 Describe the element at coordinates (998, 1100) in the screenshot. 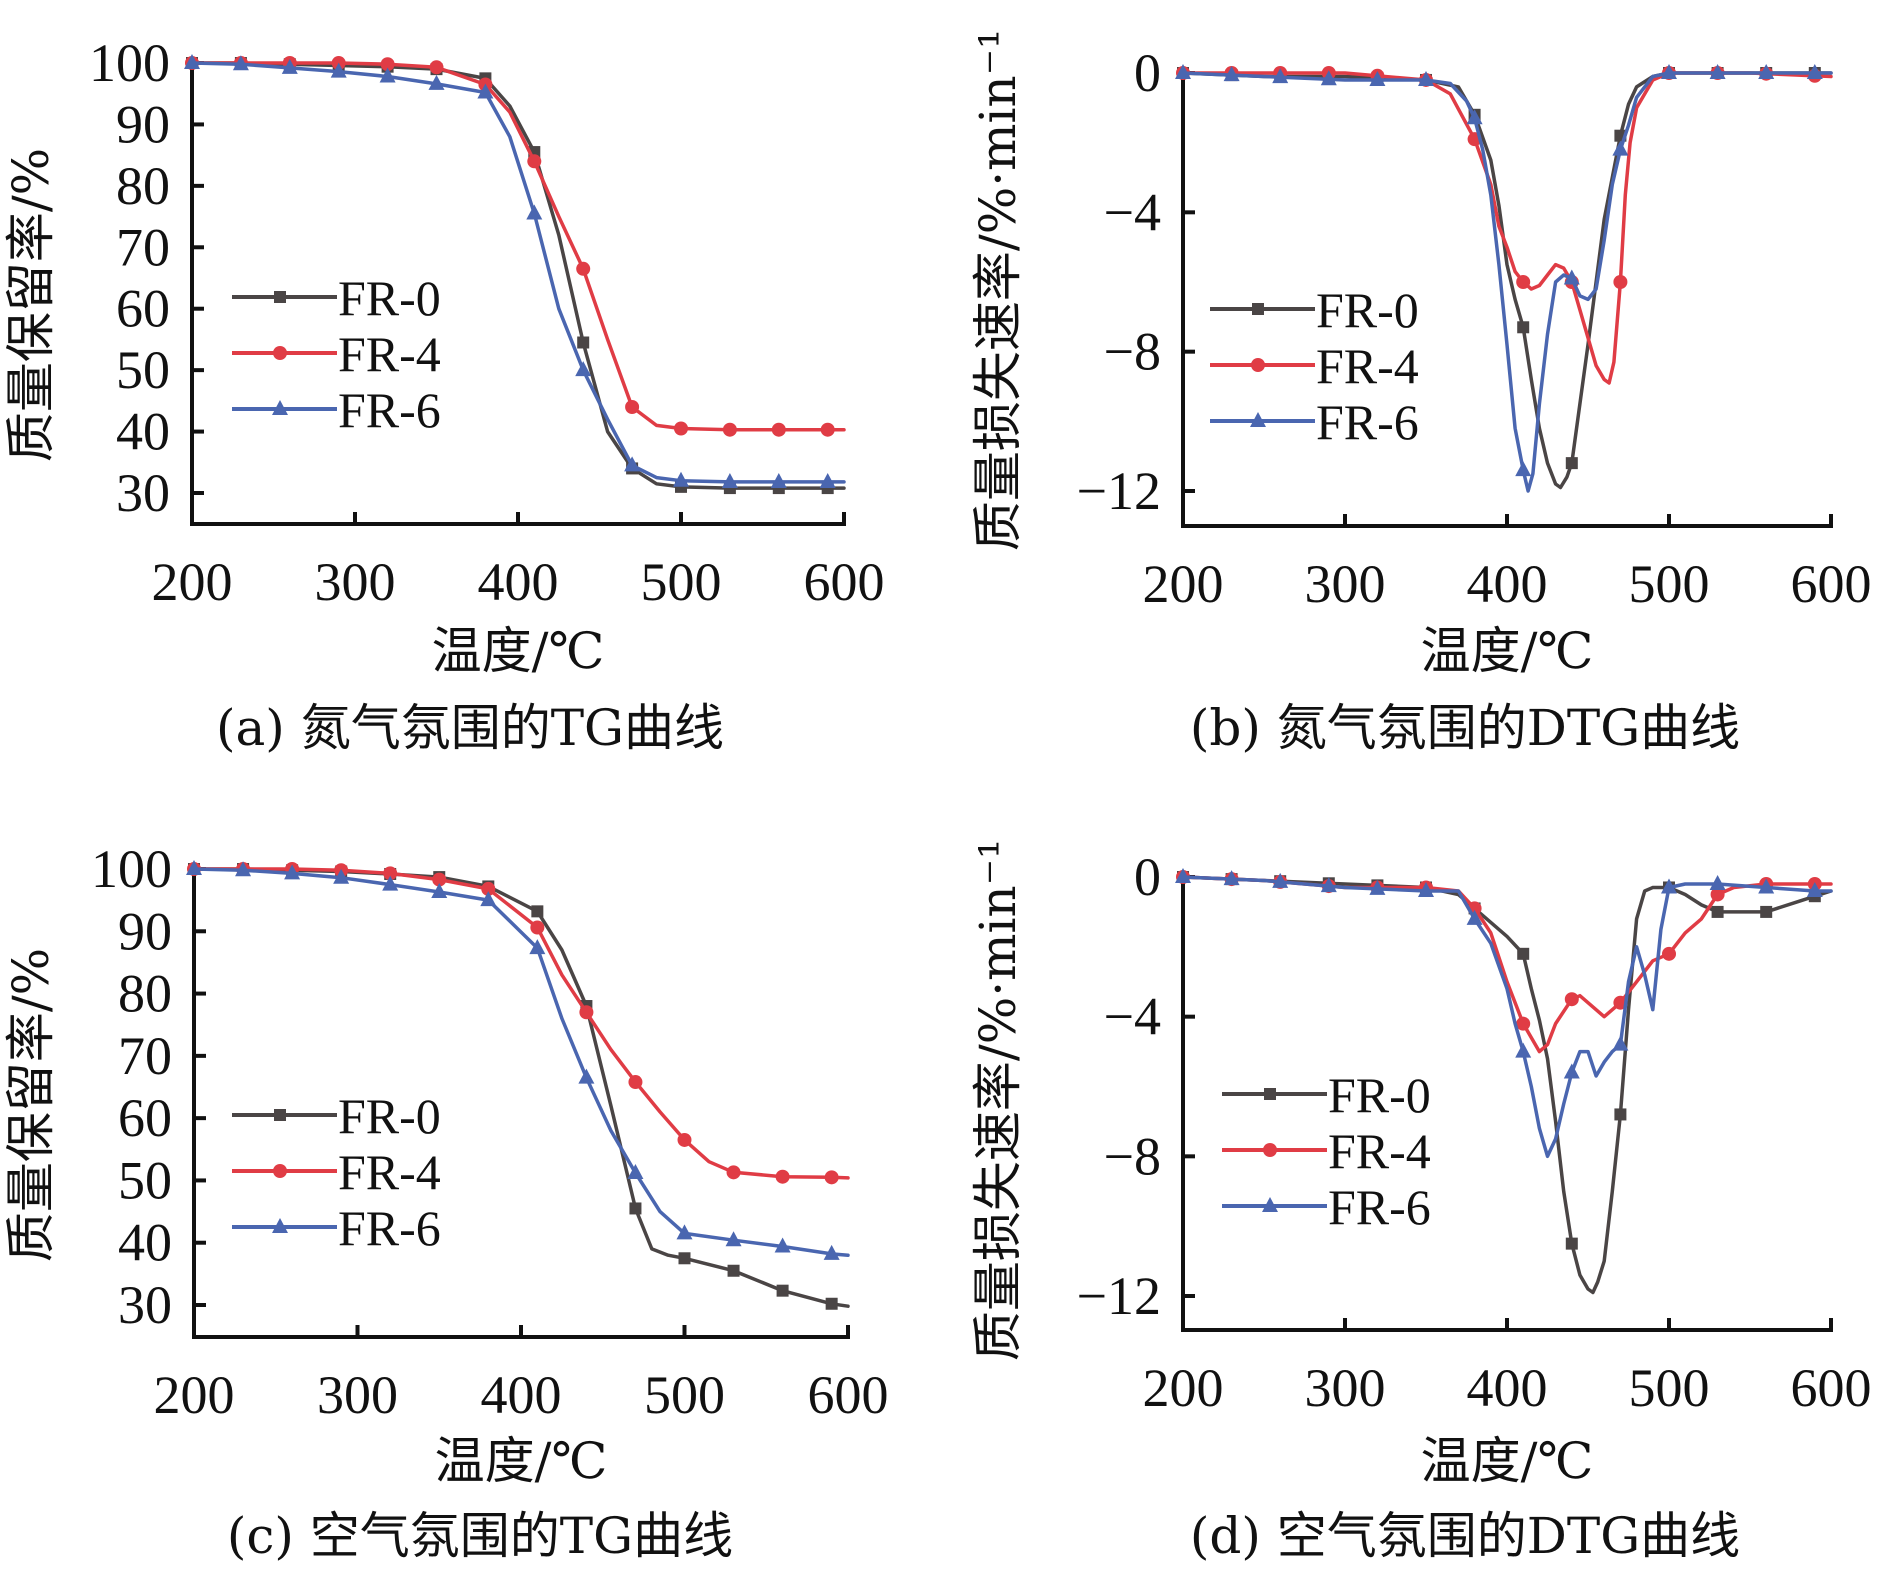

I see `y-axis-title: 质量损失速率/%·min⁻¹` at that location.